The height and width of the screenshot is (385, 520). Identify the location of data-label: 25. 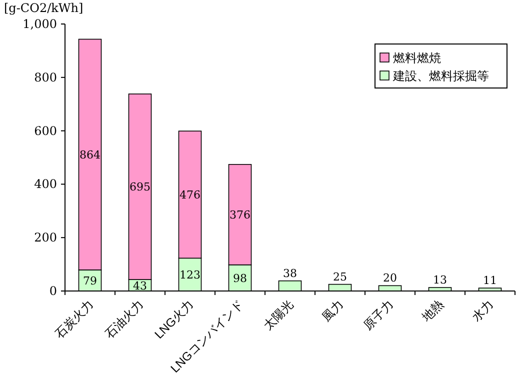
(340, 277).